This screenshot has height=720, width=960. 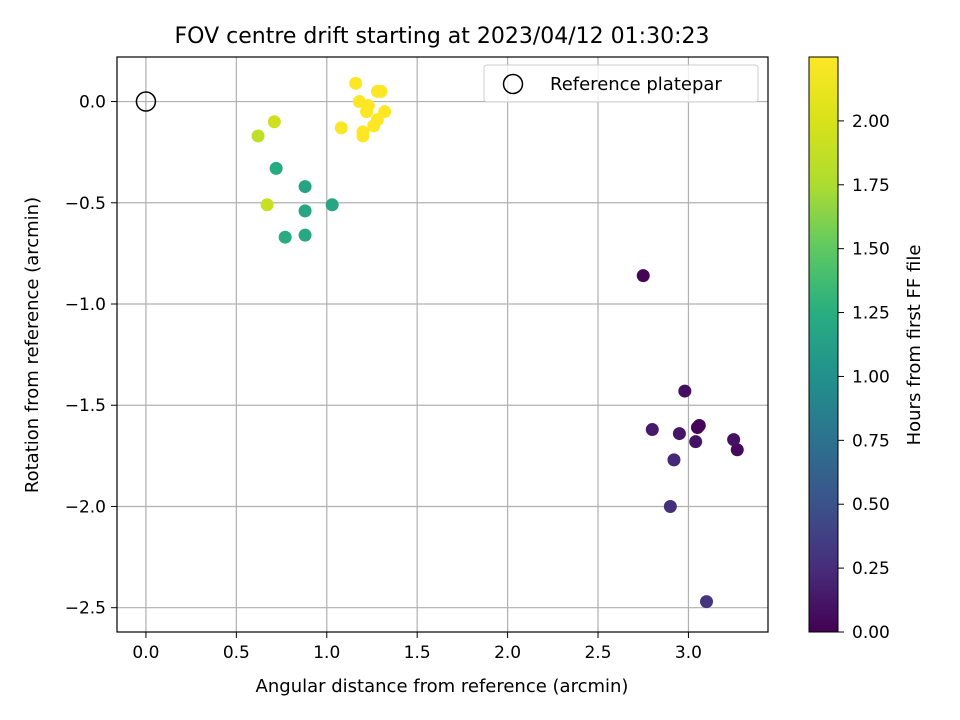 What do you see at coordinates (85, 204) in the screenshot?
I see `y-tick-label: −0.5` at bounding box center [85, 204].